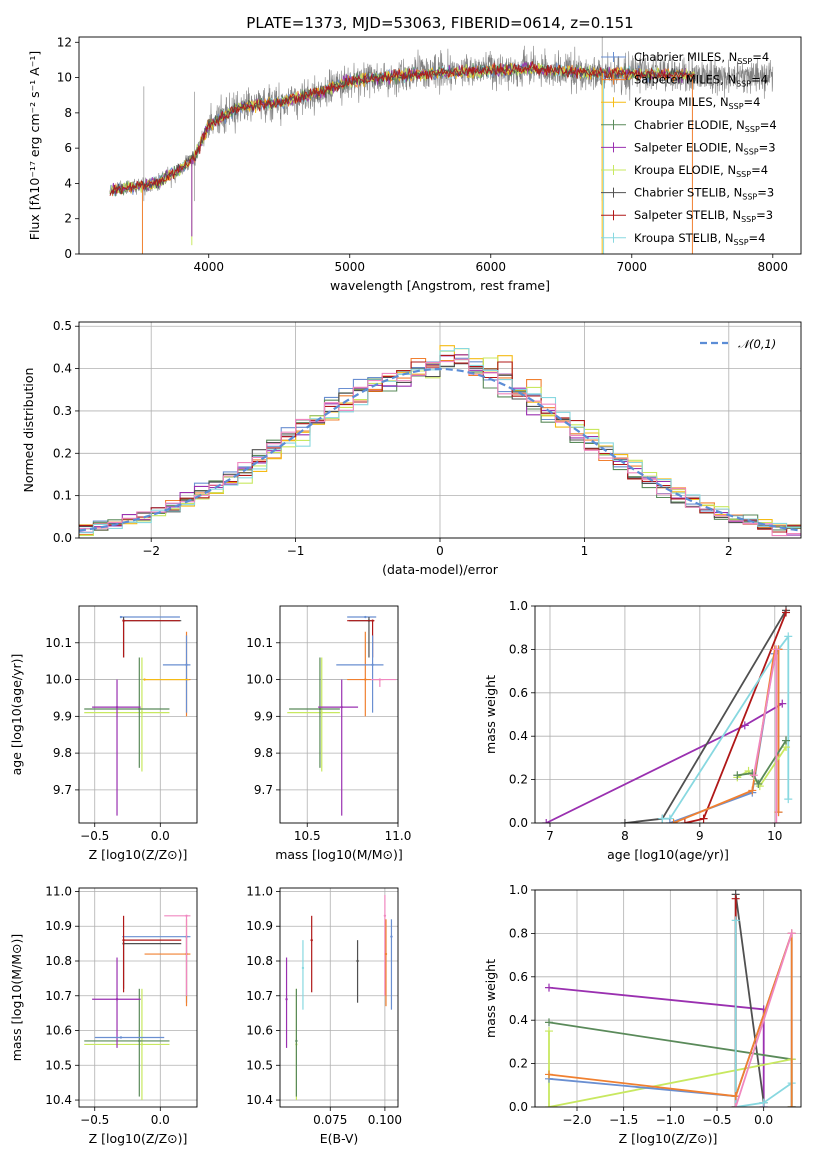  Describe the element at coordinates (440, 569) in the screenshot. I see `x-axis-label: (data-model)/error` at that location.